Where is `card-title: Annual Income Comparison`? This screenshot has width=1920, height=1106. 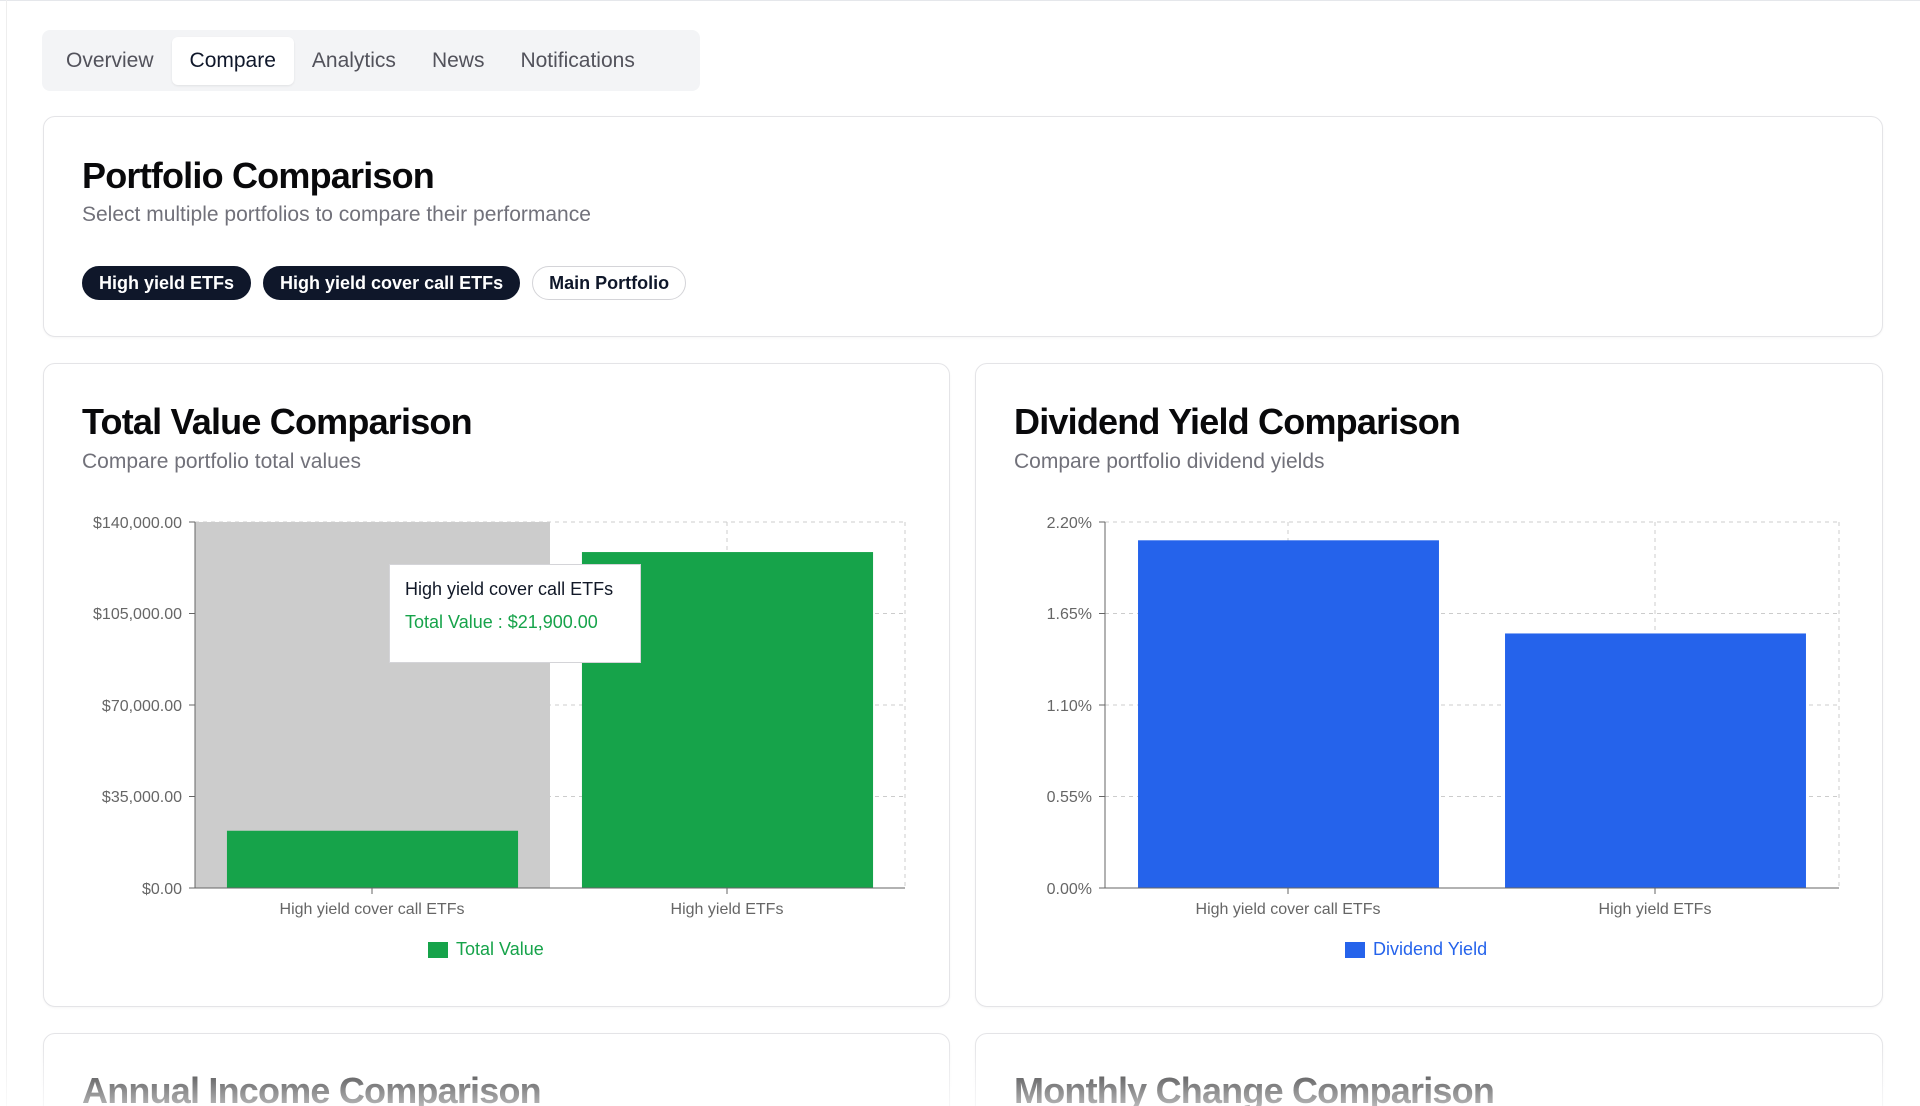
card-title: Annual Income Comparison is located at coordinates (312, 1088).